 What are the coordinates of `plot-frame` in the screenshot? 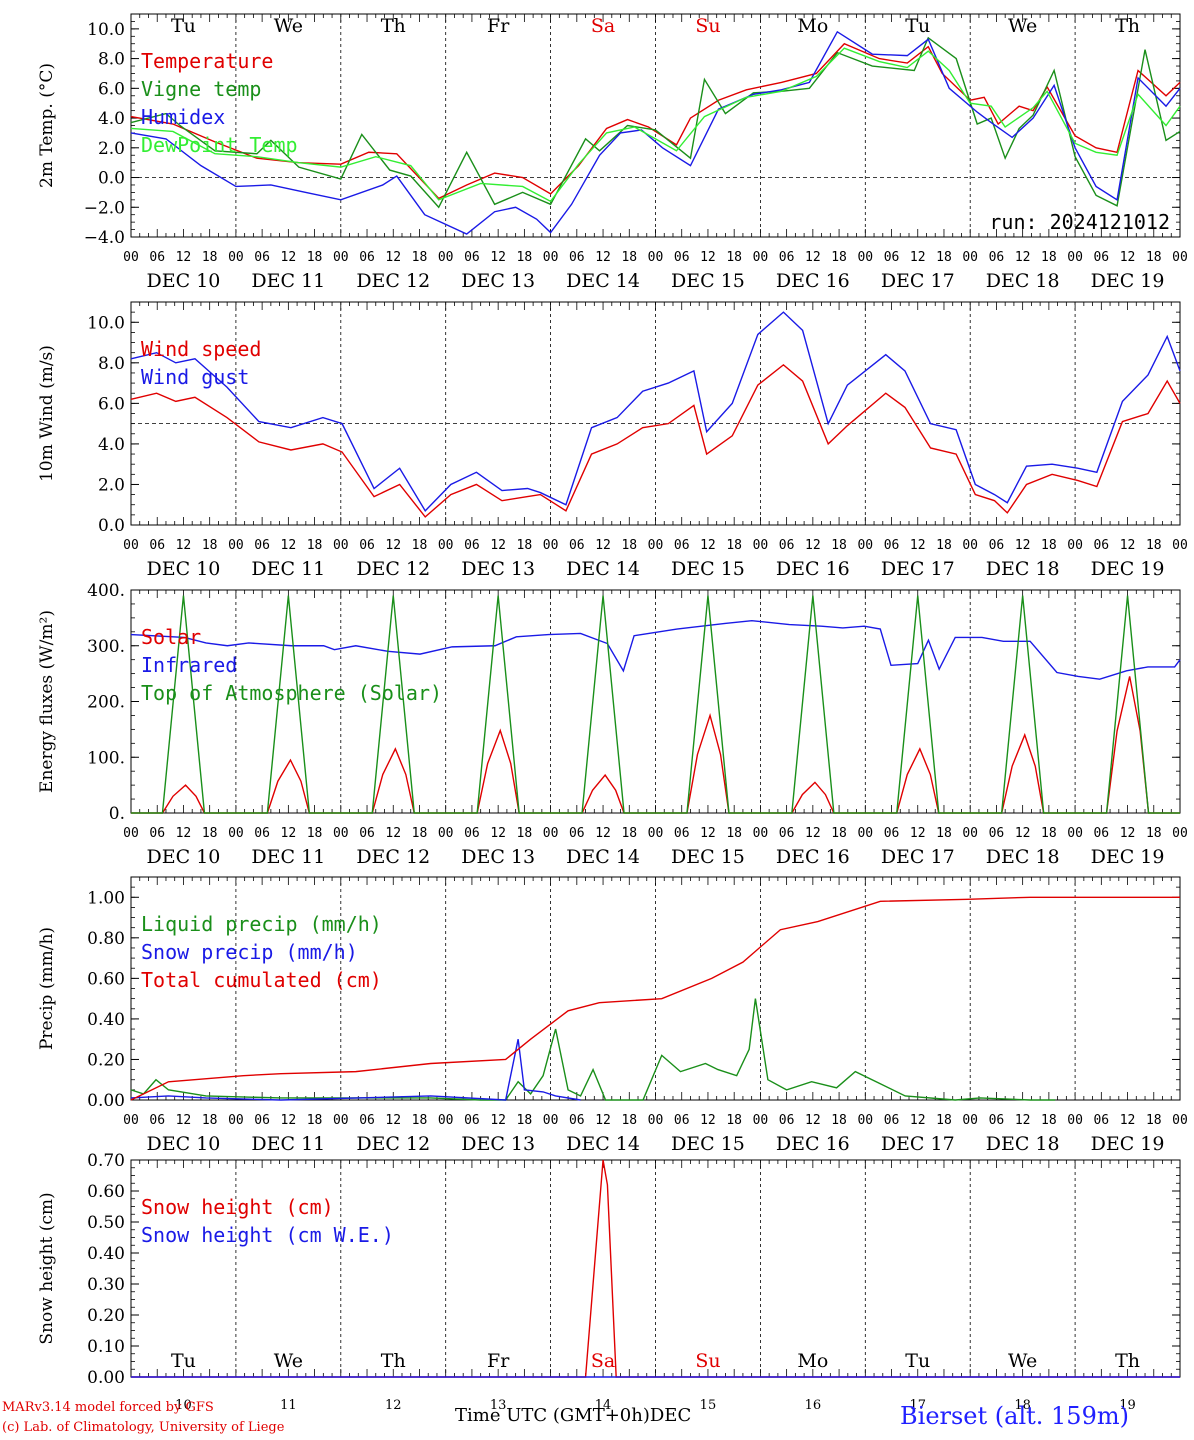 It's located at (655, 413).